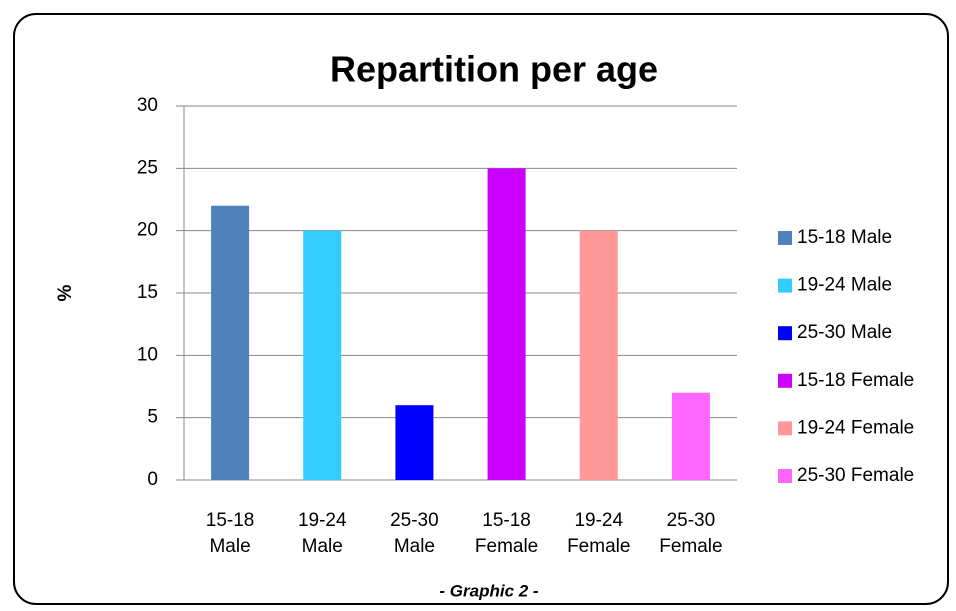 The image size is (956, 611). I want to click on x-tick-label: 19-24 Female, so click(599, 533).